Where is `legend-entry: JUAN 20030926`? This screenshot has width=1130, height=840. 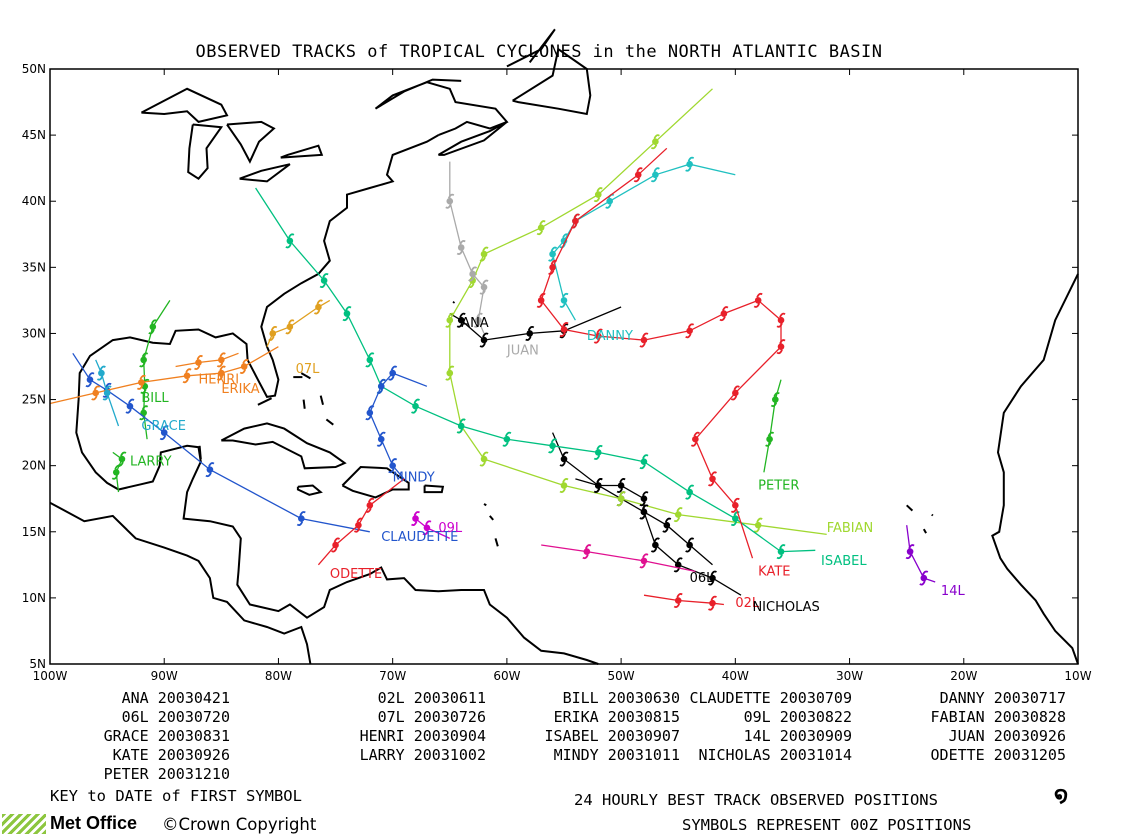
legend-entry: JUAN 20030926 is located at coordinates (1007, 736).